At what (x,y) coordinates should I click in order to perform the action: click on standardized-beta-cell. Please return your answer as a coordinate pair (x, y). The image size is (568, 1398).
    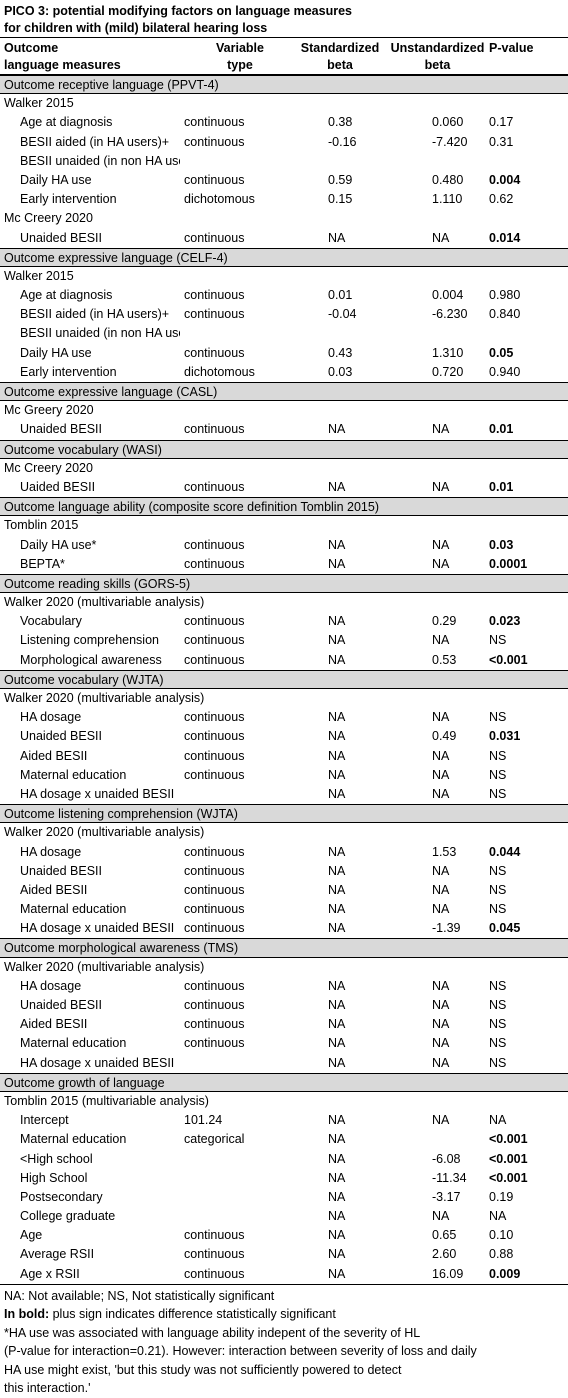
    Looking at the image, I should click on (340, 333).